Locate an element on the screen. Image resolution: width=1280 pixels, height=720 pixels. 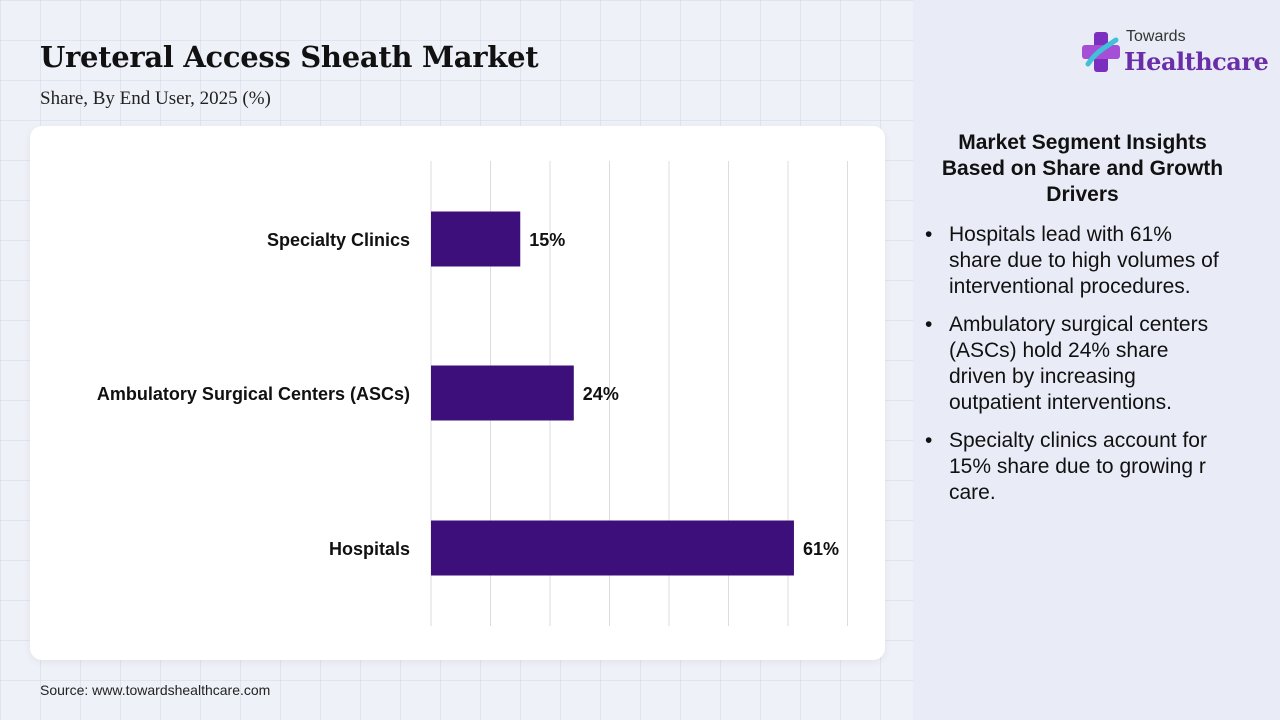
data-label: 15% is located at coordinates (547, 240).